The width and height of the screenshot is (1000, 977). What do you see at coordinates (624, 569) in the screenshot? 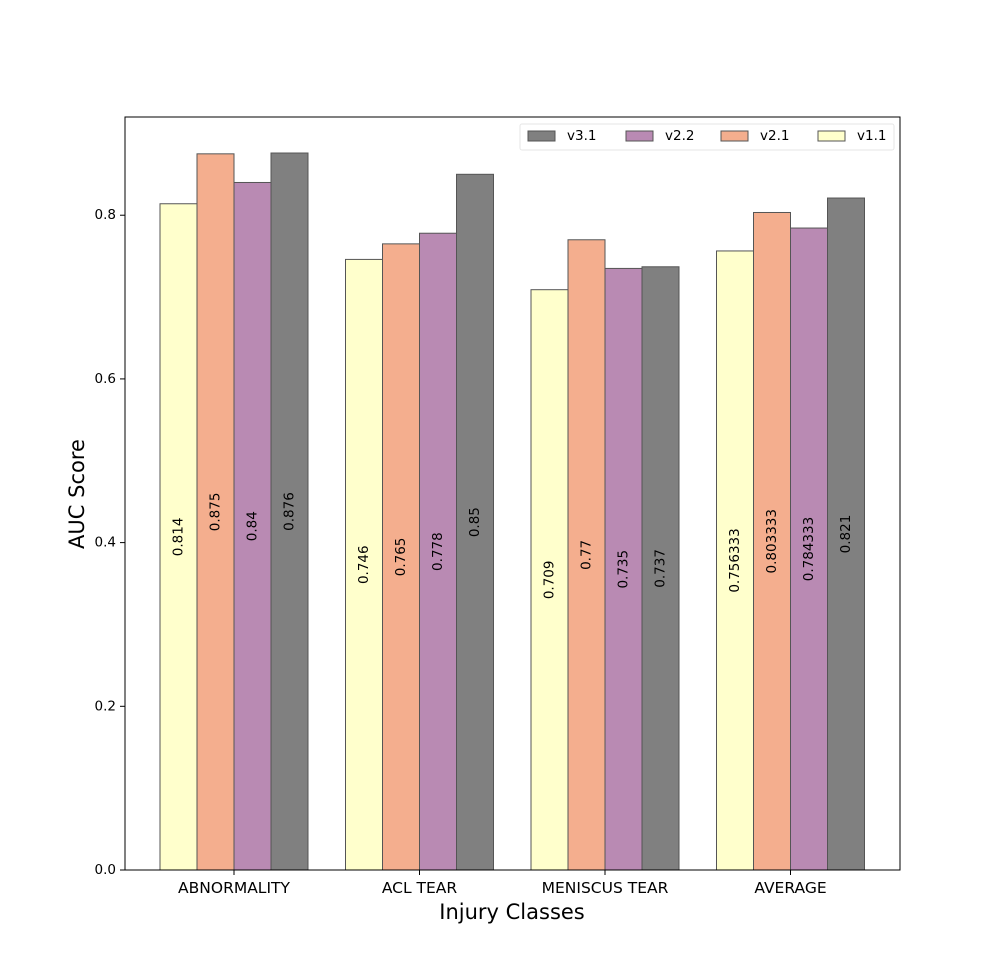
I see `value-label: 0.735` at bounding box center [624, 569].